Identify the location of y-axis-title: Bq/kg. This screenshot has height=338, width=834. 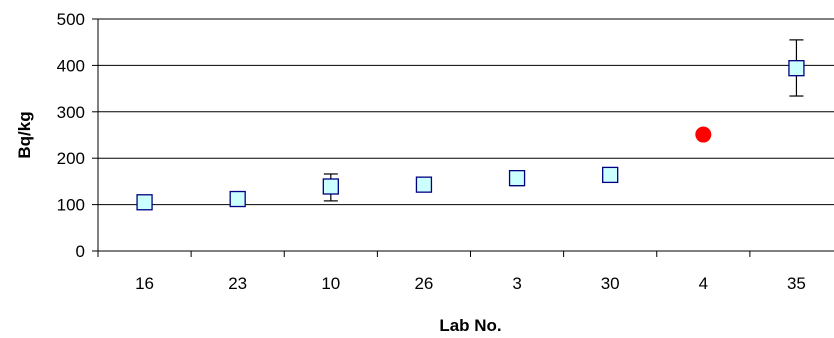
(24, 134).